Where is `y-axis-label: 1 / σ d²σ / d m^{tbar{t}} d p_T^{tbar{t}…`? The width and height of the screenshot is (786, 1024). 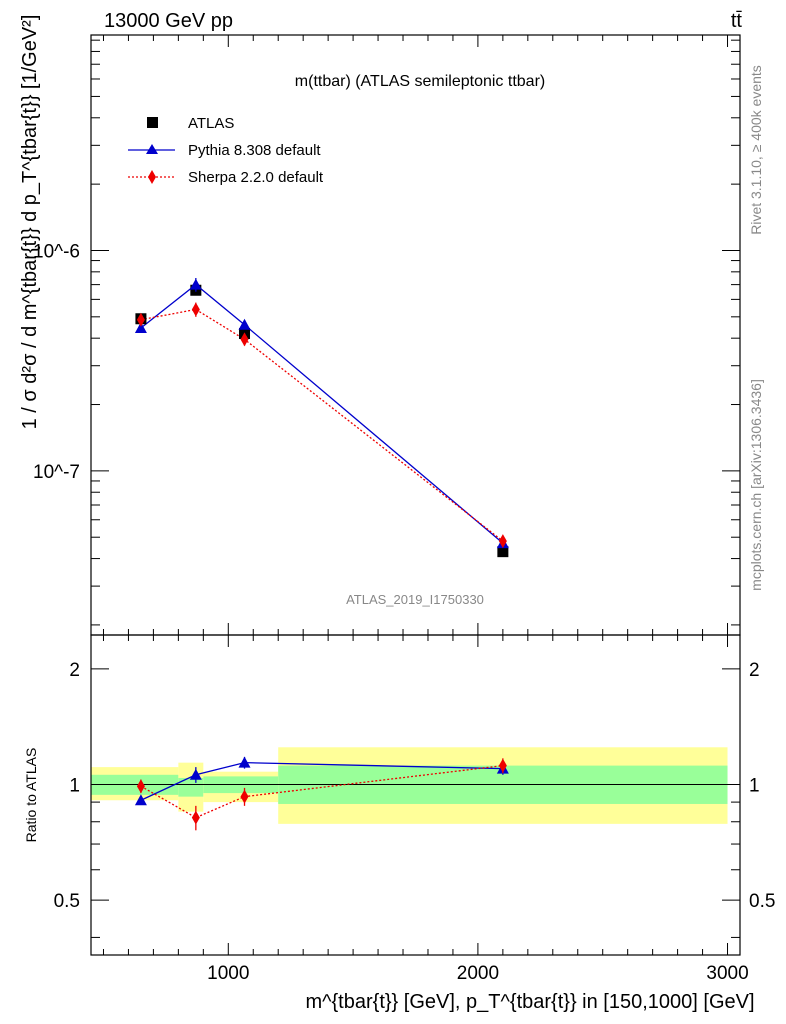
y-axis-label: 1 / σ d²σ / d m^{tbar{t}} d p_T^{tbar{t}… is located at coordinates (30, 222).